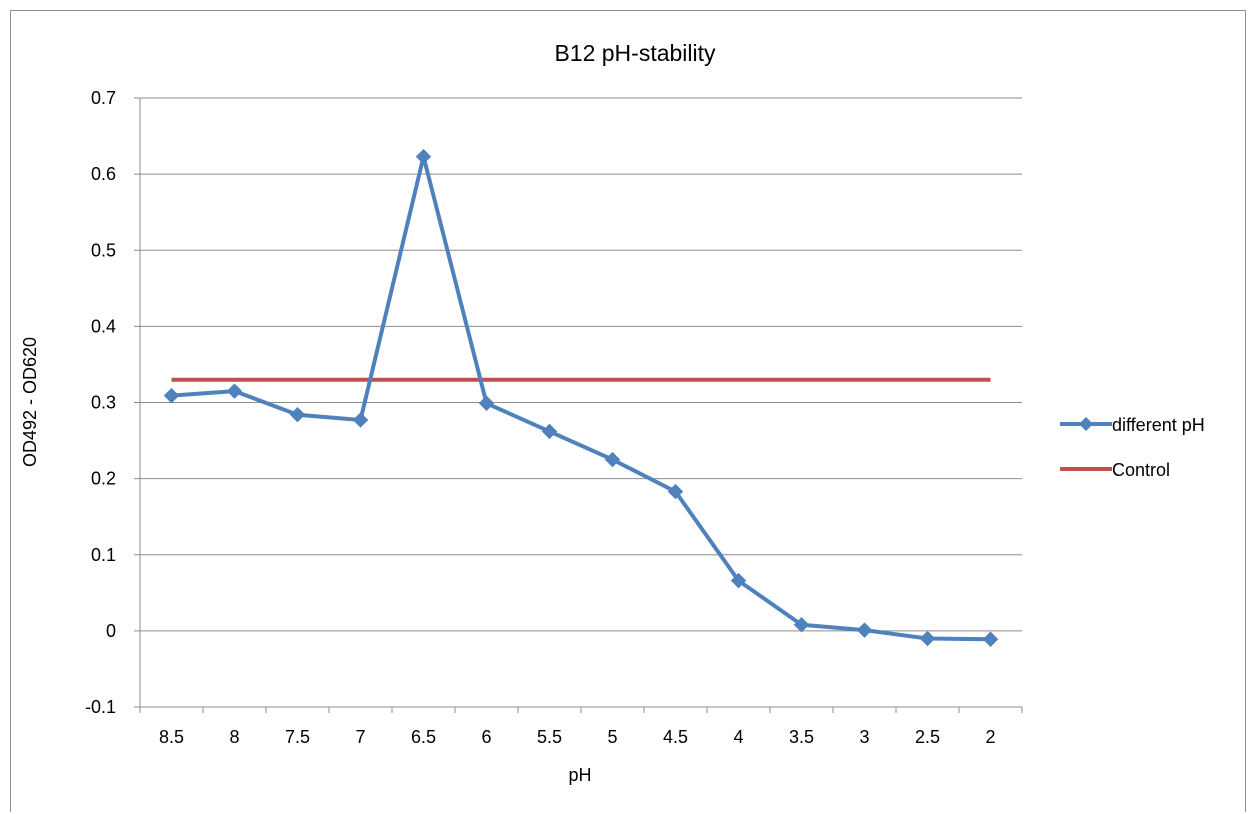 This screenshot has width=1248, height=814. What do you see at coordinates (100, 707) in the screenshot?
I see `y-tick-label: -0.1` at bounding box center [100, 707].